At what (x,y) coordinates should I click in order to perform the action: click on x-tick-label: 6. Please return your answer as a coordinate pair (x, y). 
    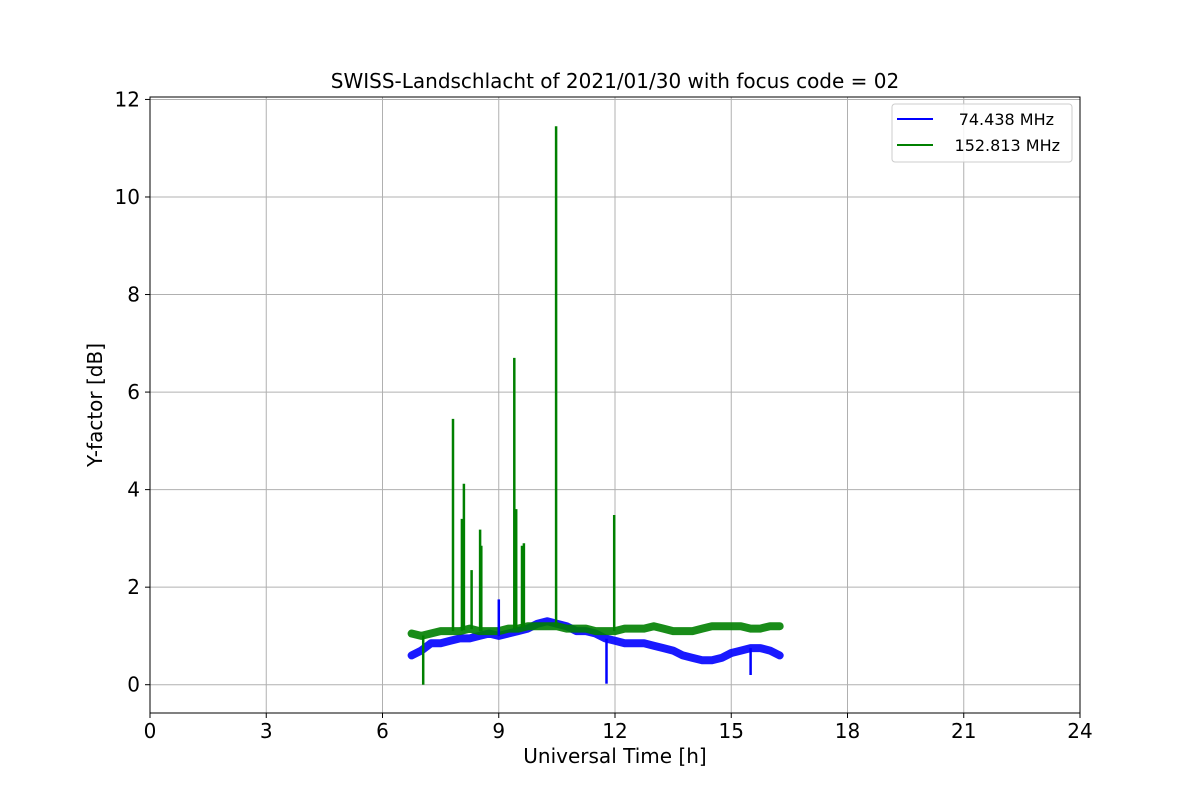
    Looking at the image, I should click on (382, 731).